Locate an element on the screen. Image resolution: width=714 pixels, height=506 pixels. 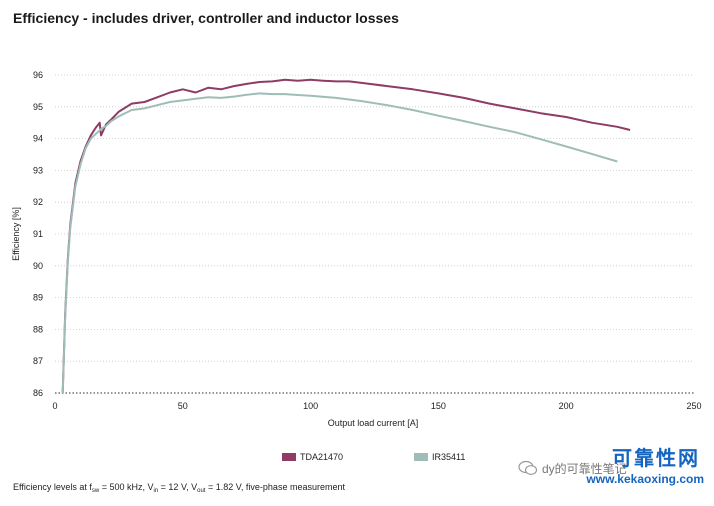
y-tick-91: 91 is located at coordinates (38, 234).